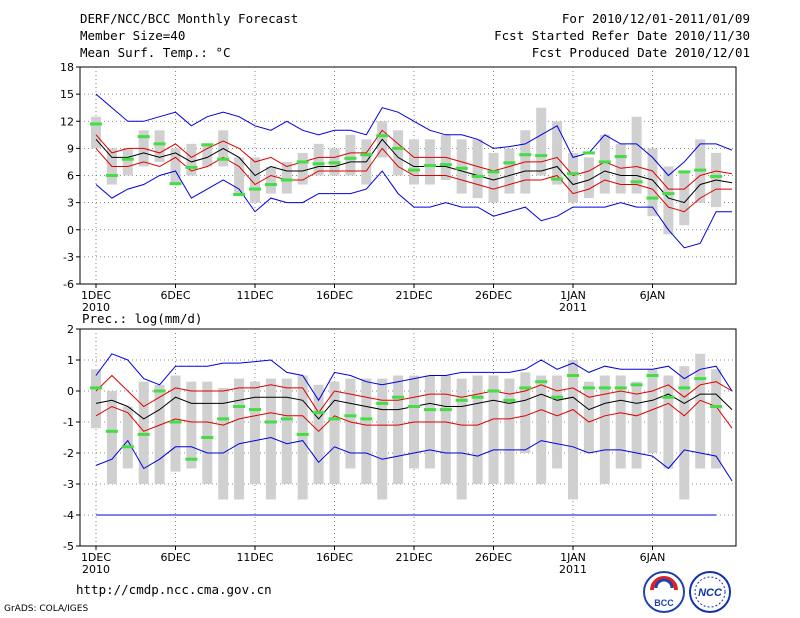  Describe the element at coordinates (573, 569) in the screenshot. I see `x-tick-year: 2011` at that location.